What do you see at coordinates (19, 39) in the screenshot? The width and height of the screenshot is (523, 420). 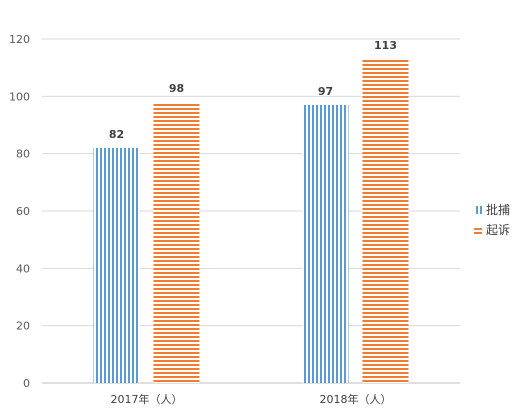 I see `y-tick-label: 120` at bounding box center [19, 39].